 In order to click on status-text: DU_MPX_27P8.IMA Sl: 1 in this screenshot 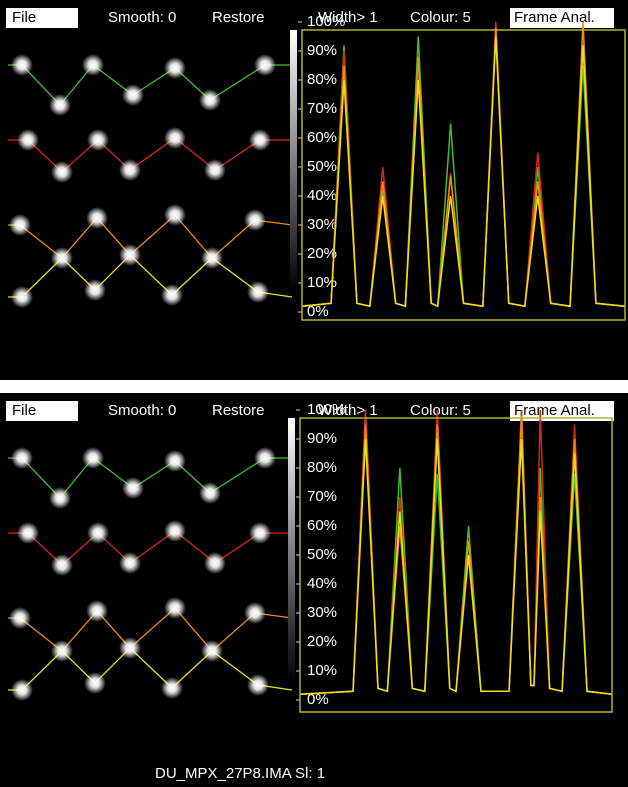, I will do `click(240, 773)`.